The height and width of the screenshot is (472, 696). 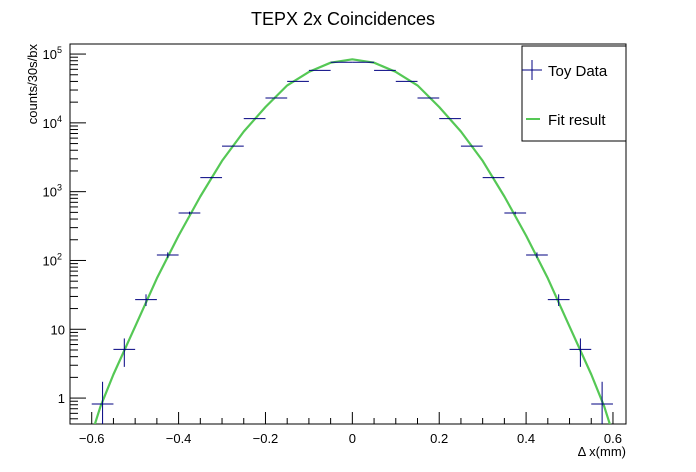 I want to click on legend: Toy Data Fit result, so click(x=574, y=93).